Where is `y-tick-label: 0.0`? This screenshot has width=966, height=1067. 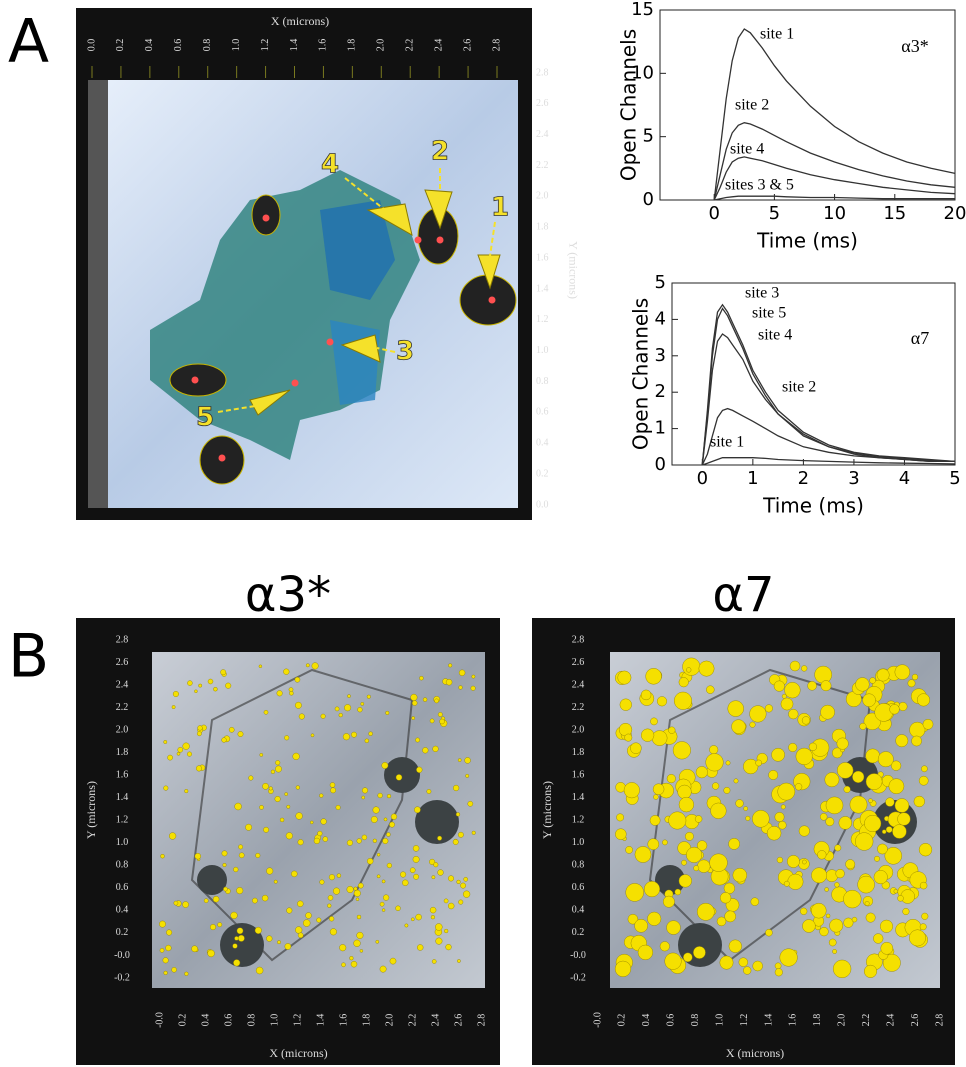
y-tick-label: 0.0 is located at coordinates (542, 504).